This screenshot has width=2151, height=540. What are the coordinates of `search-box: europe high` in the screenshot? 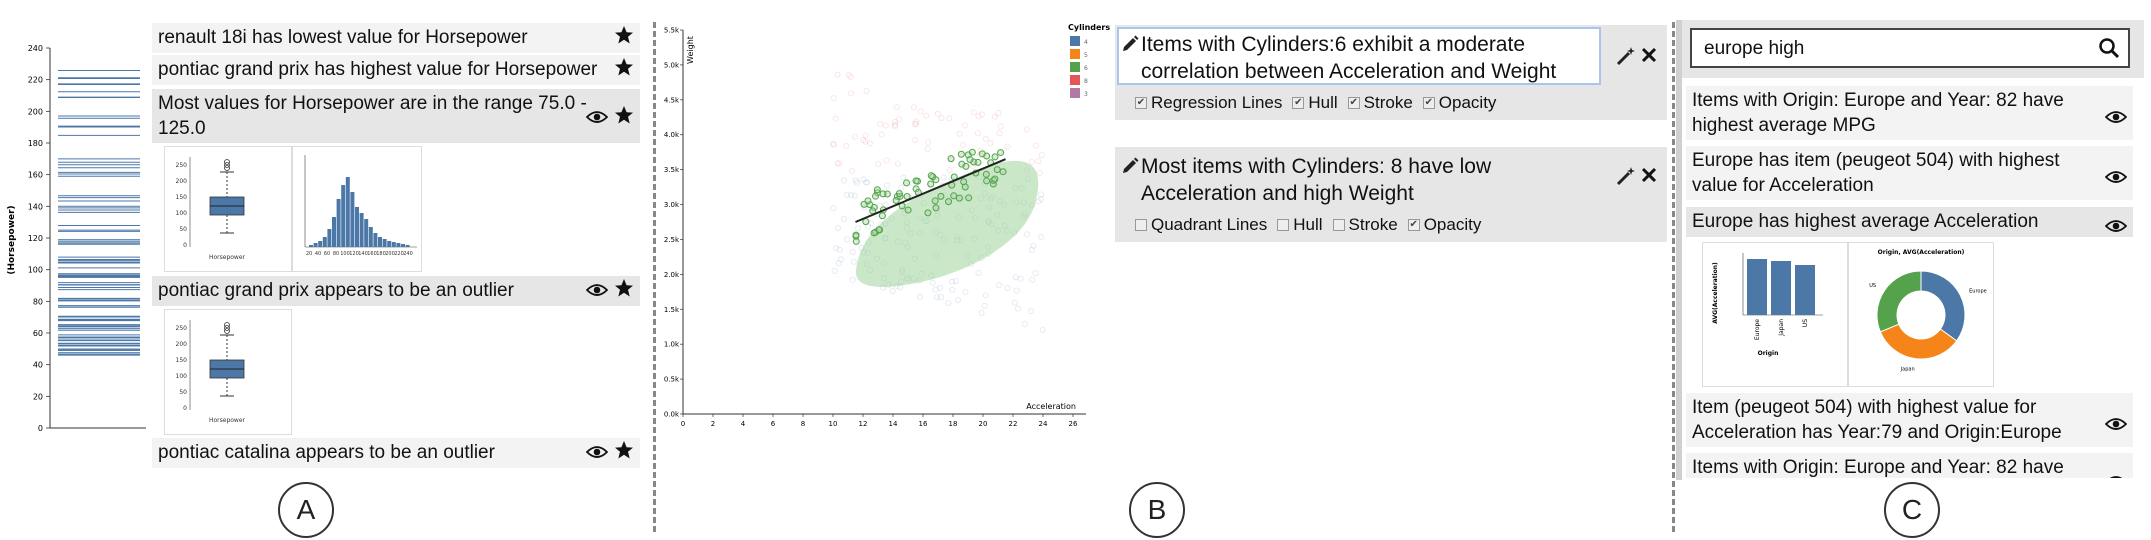 It's located at (1910, 48).